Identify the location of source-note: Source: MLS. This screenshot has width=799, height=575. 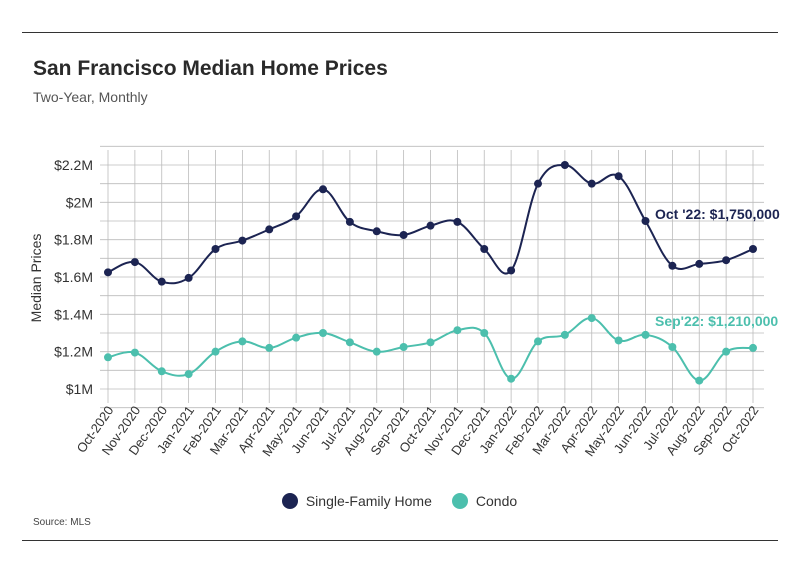
(62, 522).